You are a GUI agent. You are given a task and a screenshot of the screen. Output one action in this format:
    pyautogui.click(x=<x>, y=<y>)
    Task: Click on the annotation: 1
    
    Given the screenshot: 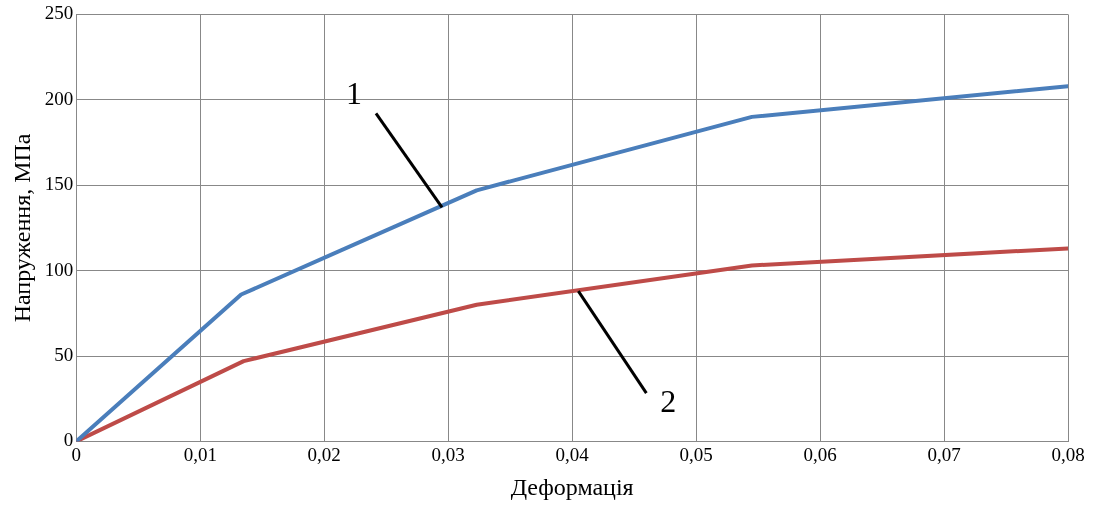 What is the action you would take?
    pyautogui.click(x=353, y=92)
    